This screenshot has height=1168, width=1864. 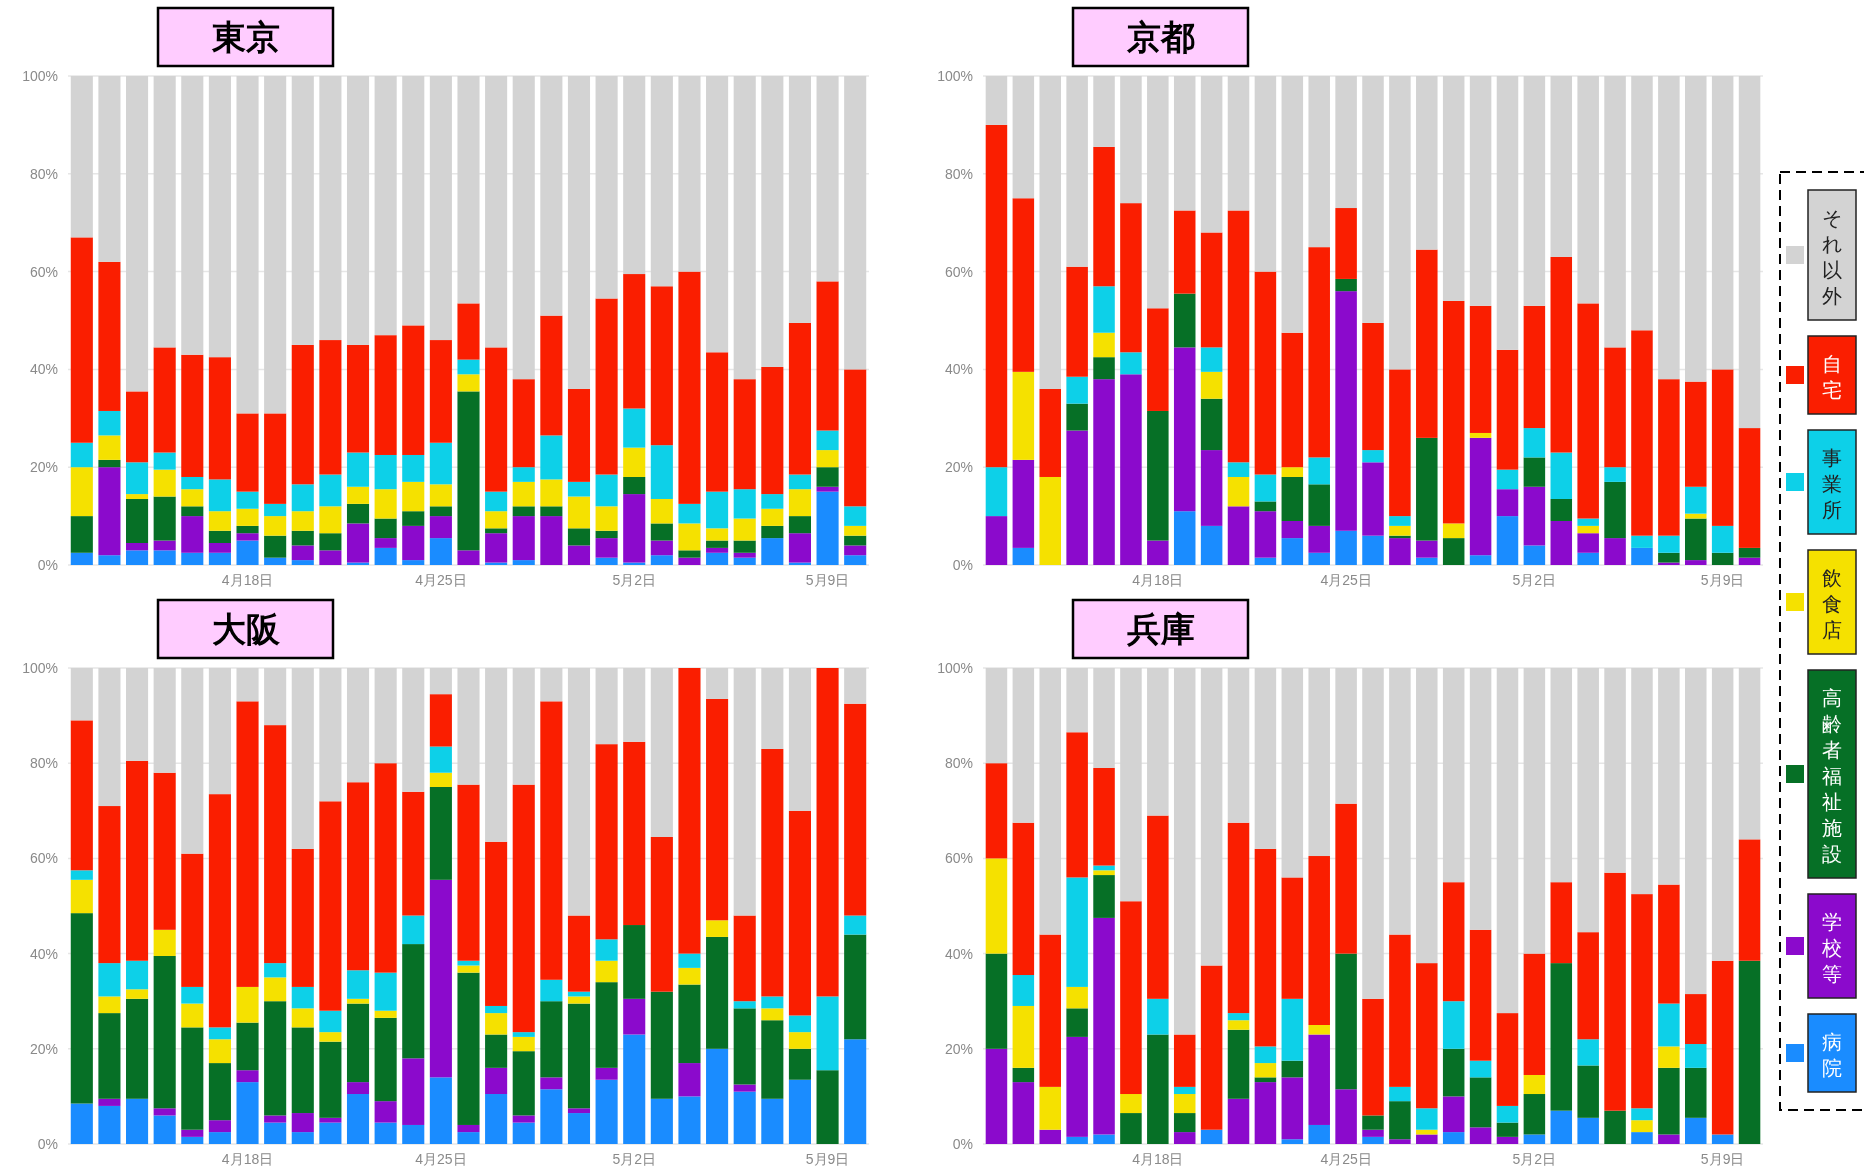 I want to click on x-tick-label: 5月2日, so click(x=1534, y=1159).